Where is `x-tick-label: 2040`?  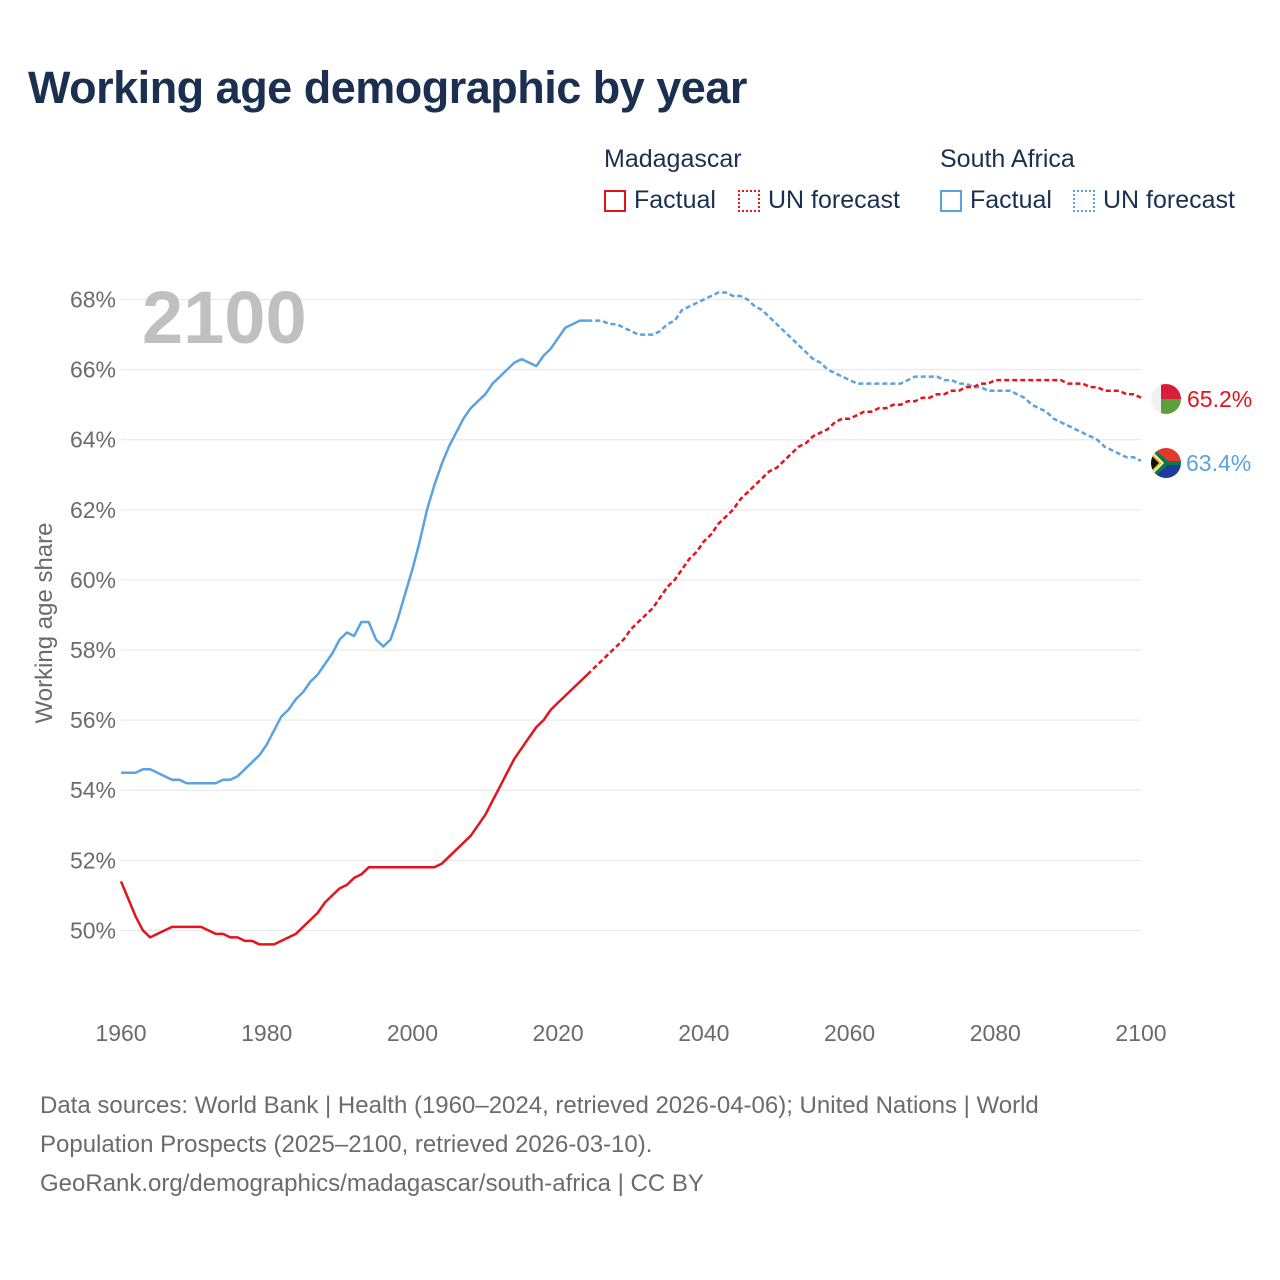 x-tick-label: 2040 is located at coordinates (703, 1033).